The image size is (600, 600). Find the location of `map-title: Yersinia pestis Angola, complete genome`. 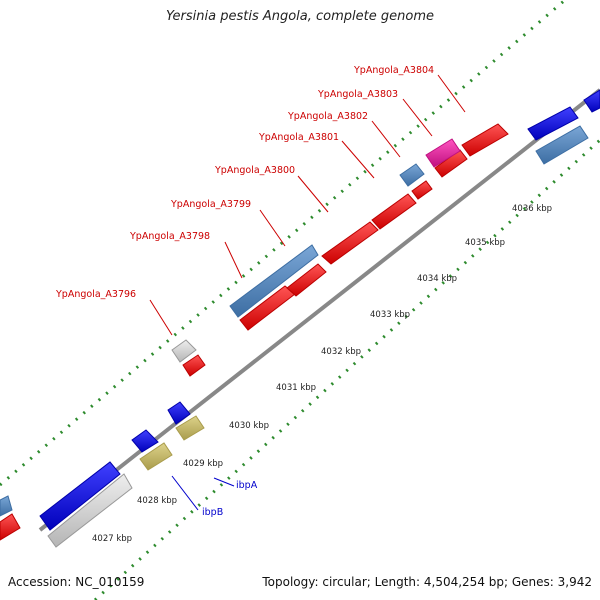

map-title: Yersinia pestis Angola, complete genome is located at coordinates (300, 16).